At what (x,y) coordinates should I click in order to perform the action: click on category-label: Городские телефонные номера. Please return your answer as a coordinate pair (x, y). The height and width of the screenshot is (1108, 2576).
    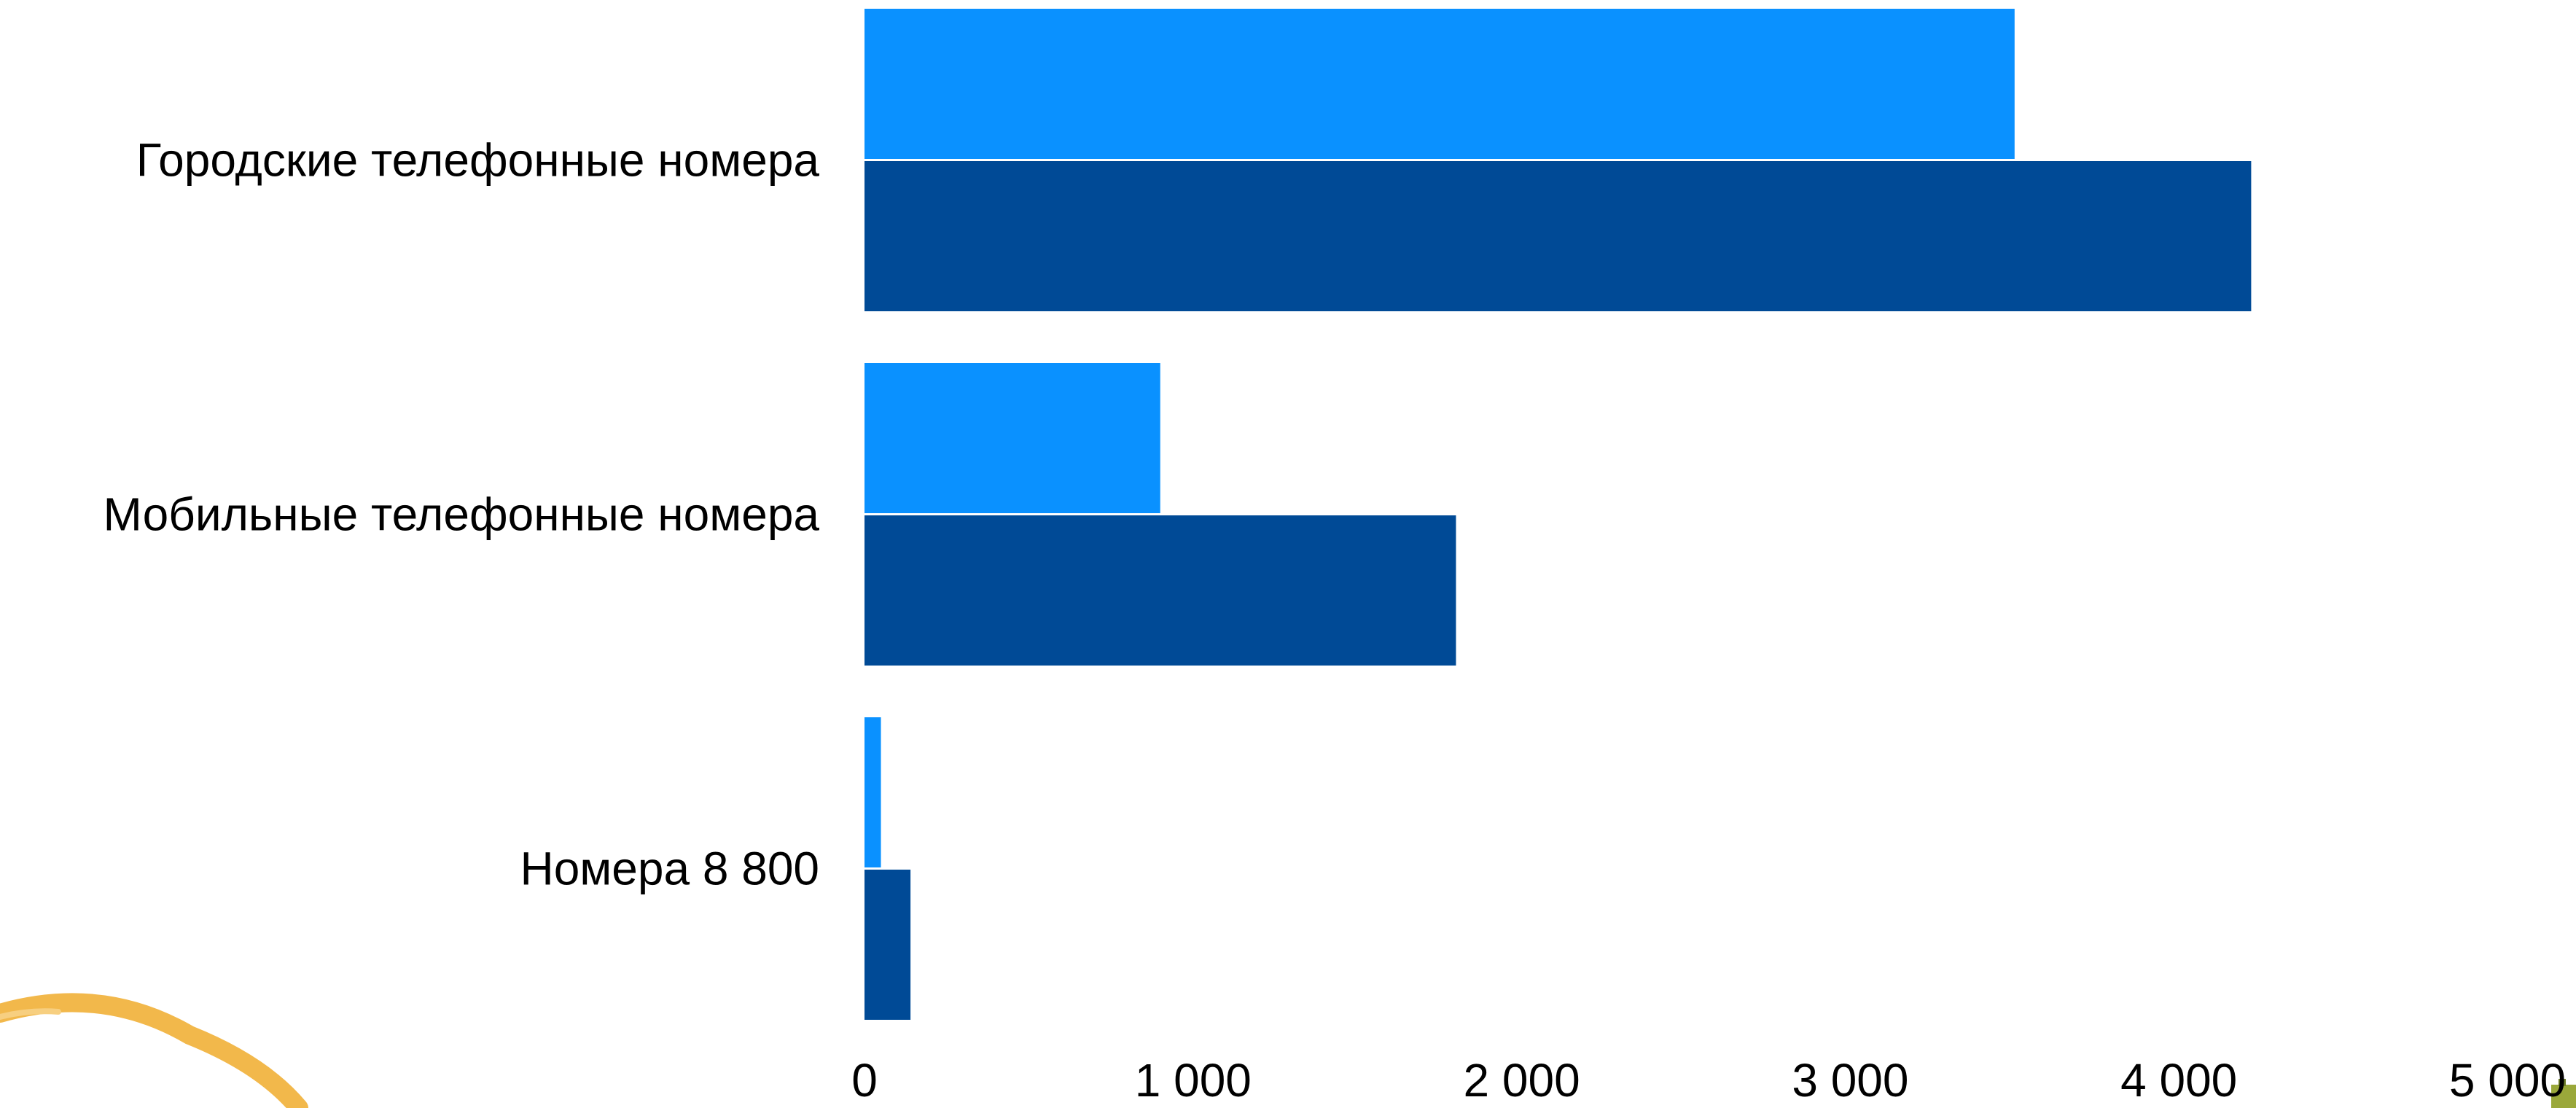
    Looking at the image, I should click on (478, 160).